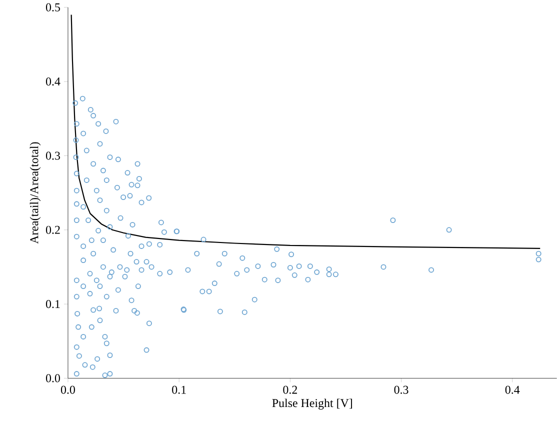 The width and height of the screenshot is (557, 437). What do you see at coordinates (53, 378) in the screenshot?
I see `y-tick-label: 0.0` at bounding box center [53, 378].